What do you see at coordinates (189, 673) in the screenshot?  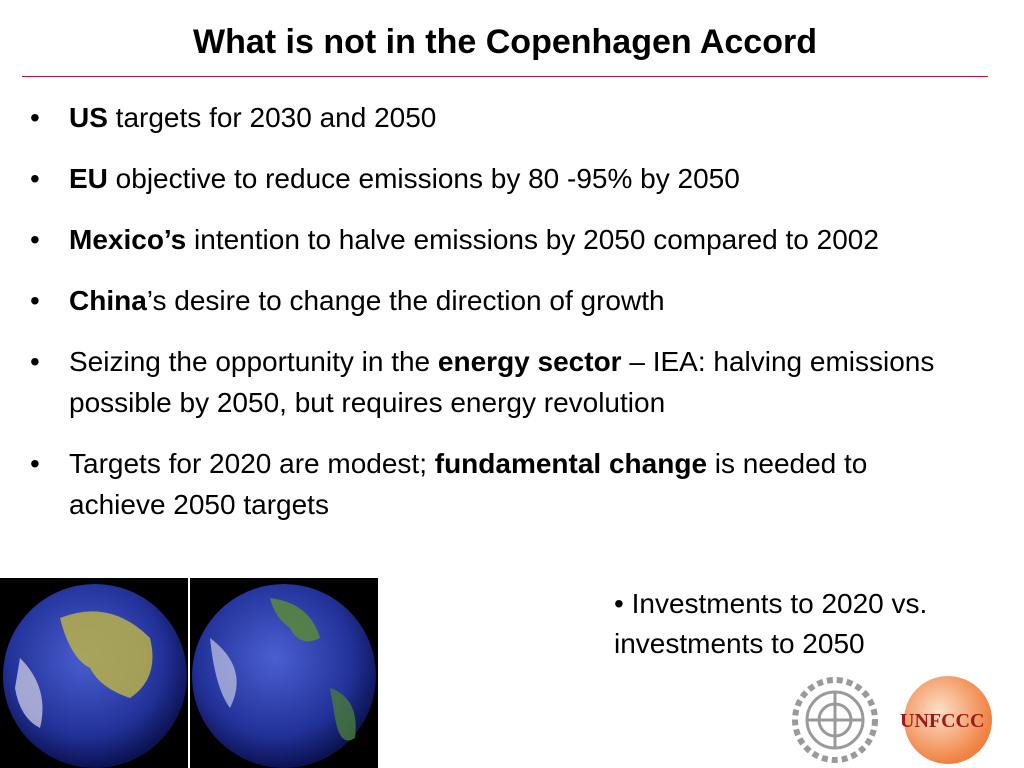 I see `earth-images` at bounding box center [189, 673].